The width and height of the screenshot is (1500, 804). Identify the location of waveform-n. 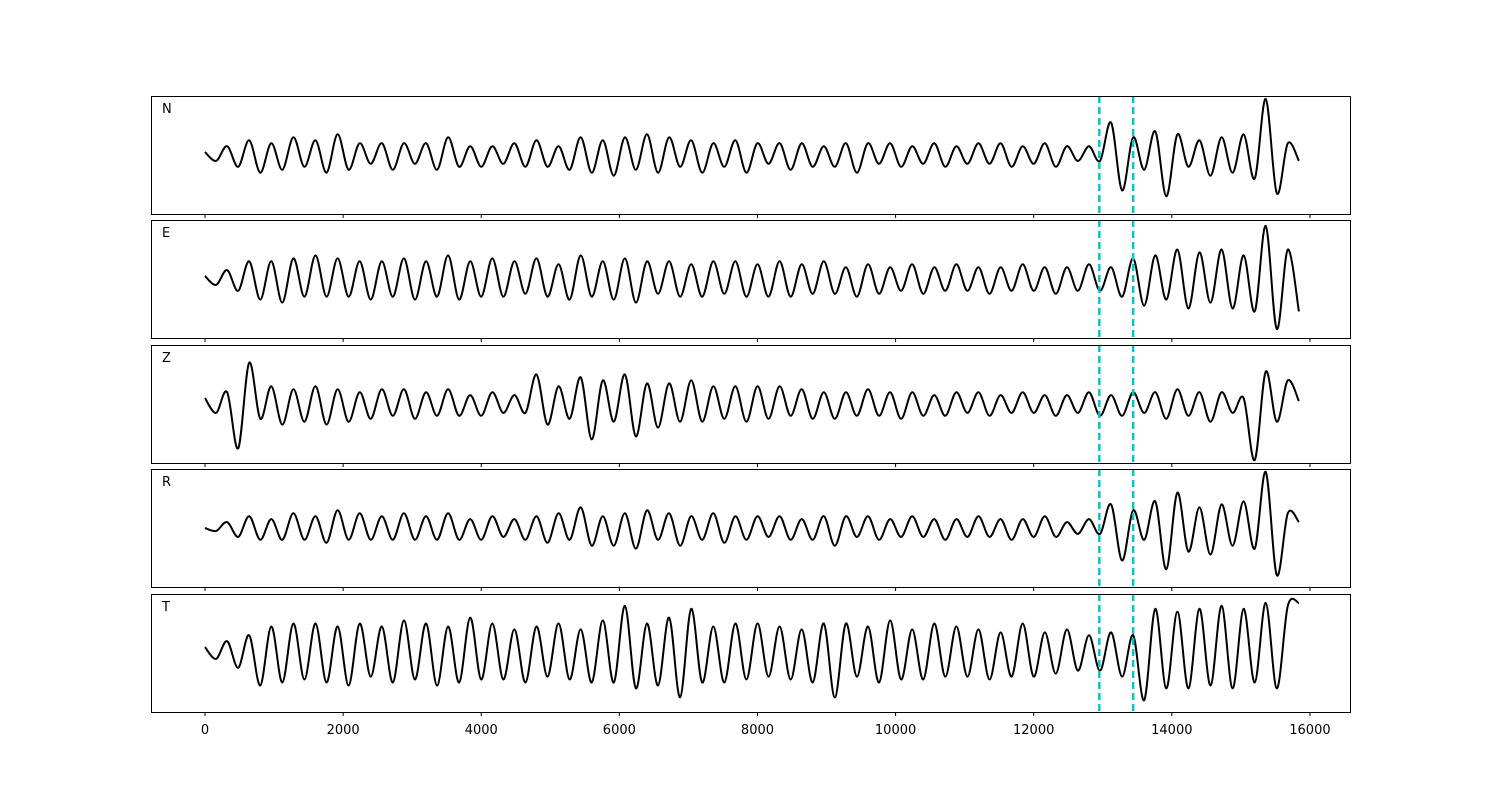
(752, 147).